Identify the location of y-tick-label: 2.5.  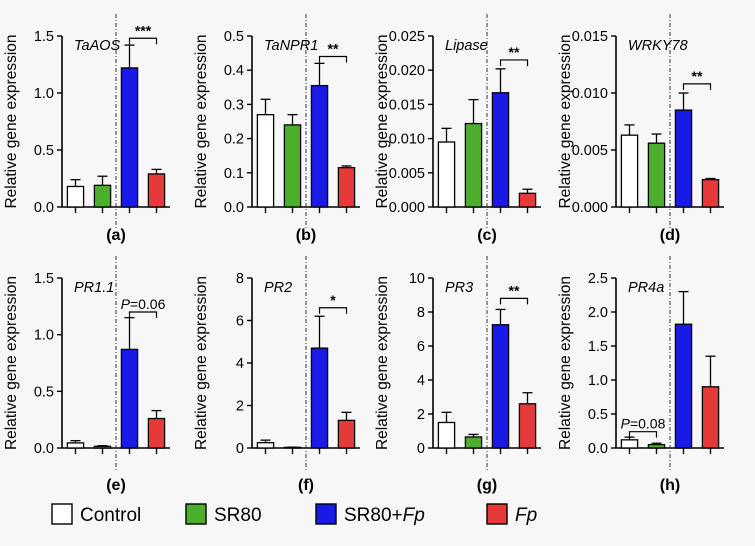
(598, 279).